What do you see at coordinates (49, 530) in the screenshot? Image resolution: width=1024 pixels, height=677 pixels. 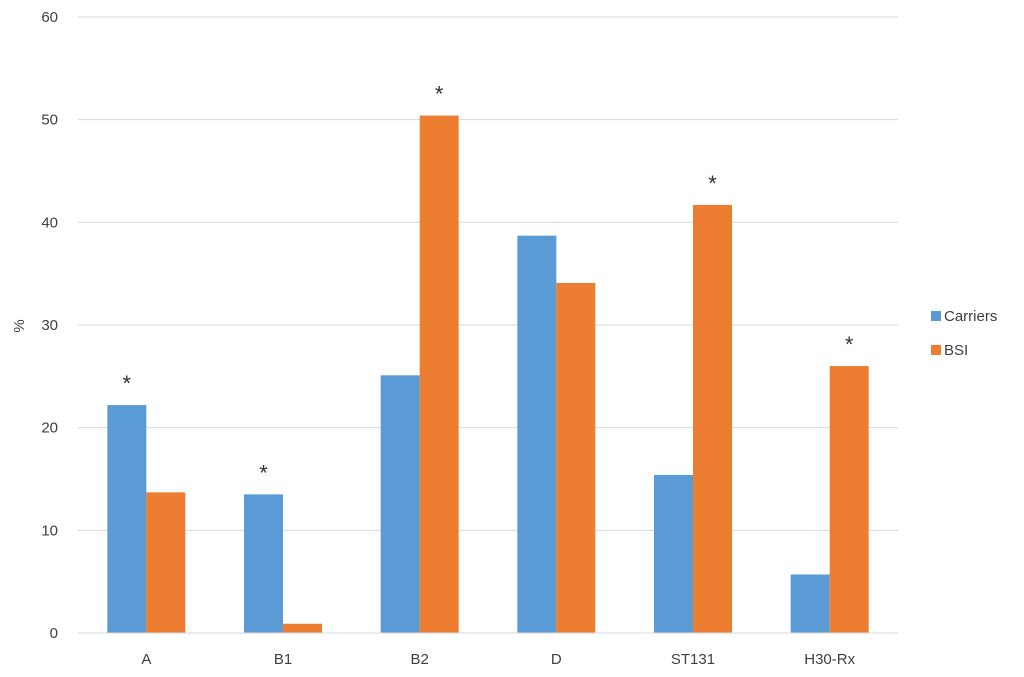 I see `y-tick-label: 10` at bounding box center [49, 530].